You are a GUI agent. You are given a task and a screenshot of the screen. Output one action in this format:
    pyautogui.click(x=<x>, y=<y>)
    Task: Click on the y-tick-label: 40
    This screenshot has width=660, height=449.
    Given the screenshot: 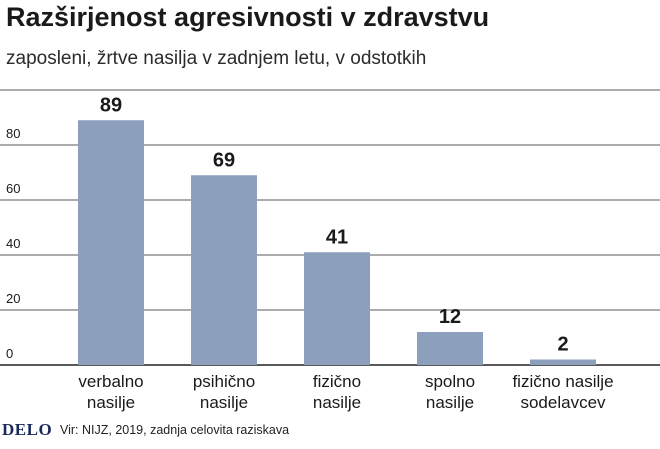 What is the action you would take?
    pyautogui.click(x=13, y=243)
    